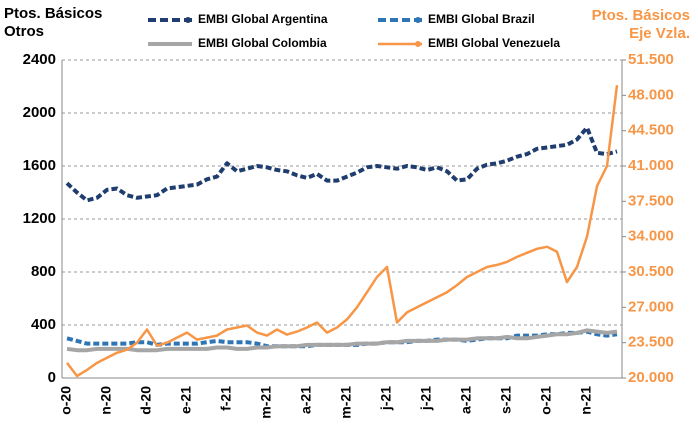  What do you see at coordinates (66, 400) in the screenshot?
I see `x-tick-label: o-20` at bounding box center [66, 400].